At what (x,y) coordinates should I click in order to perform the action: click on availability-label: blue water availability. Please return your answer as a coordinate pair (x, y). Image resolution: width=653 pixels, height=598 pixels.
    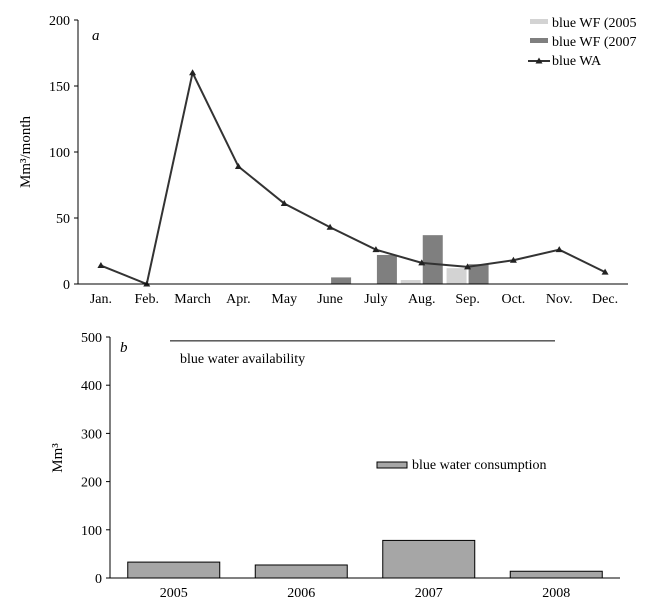
    Looking at the image, I should click on (242, 359).